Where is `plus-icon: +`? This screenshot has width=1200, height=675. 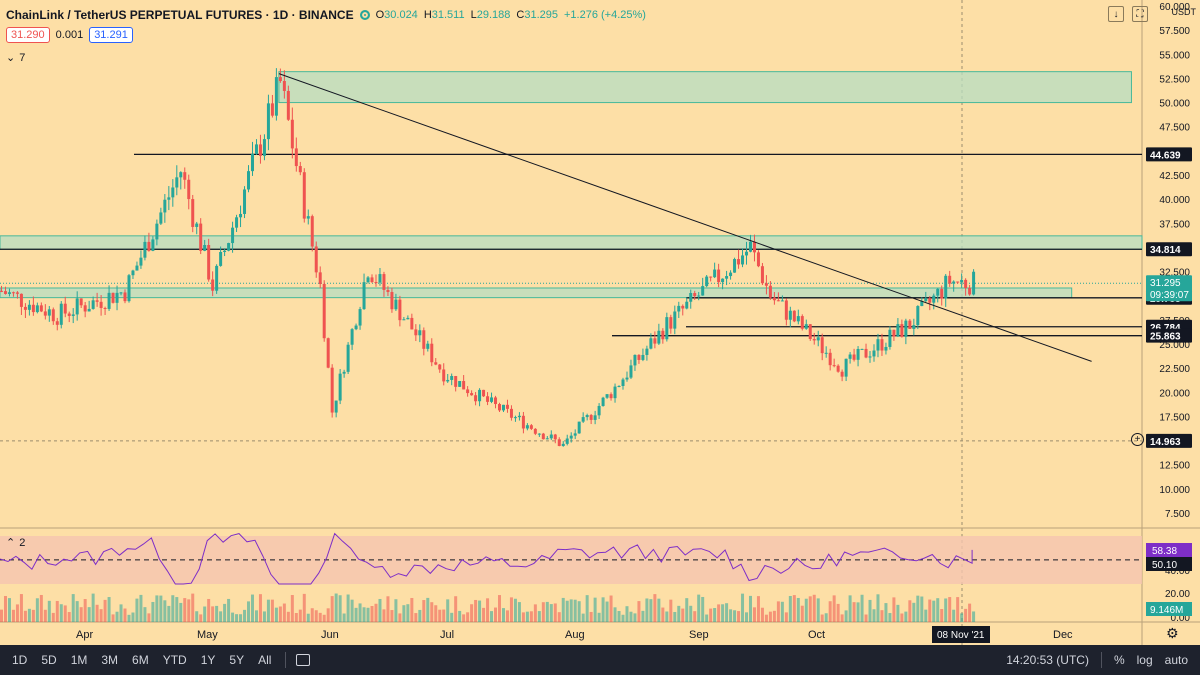 plus-icon: + is located at coordinates (1137, 439).